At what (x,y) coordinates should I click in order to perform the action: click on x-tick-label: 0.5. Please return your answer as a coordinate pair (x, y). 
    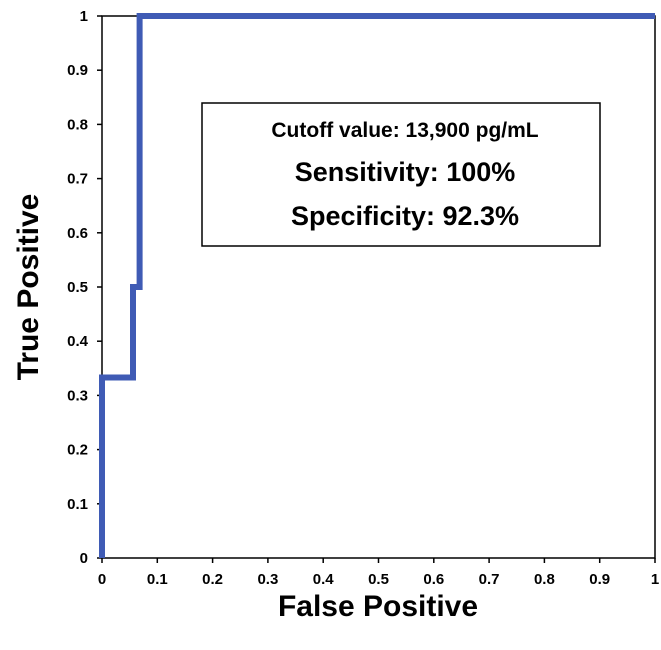
    Looking at the image, I should click on (378, 579).